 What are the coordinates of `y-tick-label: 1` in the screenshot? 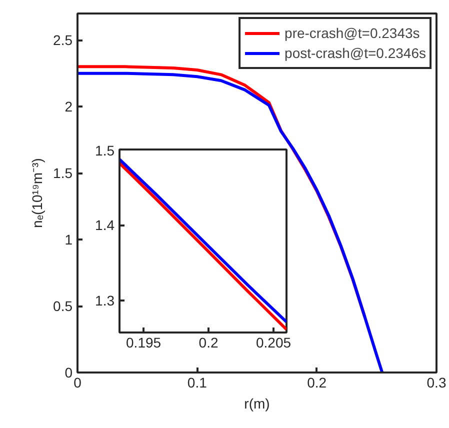 It's located at (68, 240).